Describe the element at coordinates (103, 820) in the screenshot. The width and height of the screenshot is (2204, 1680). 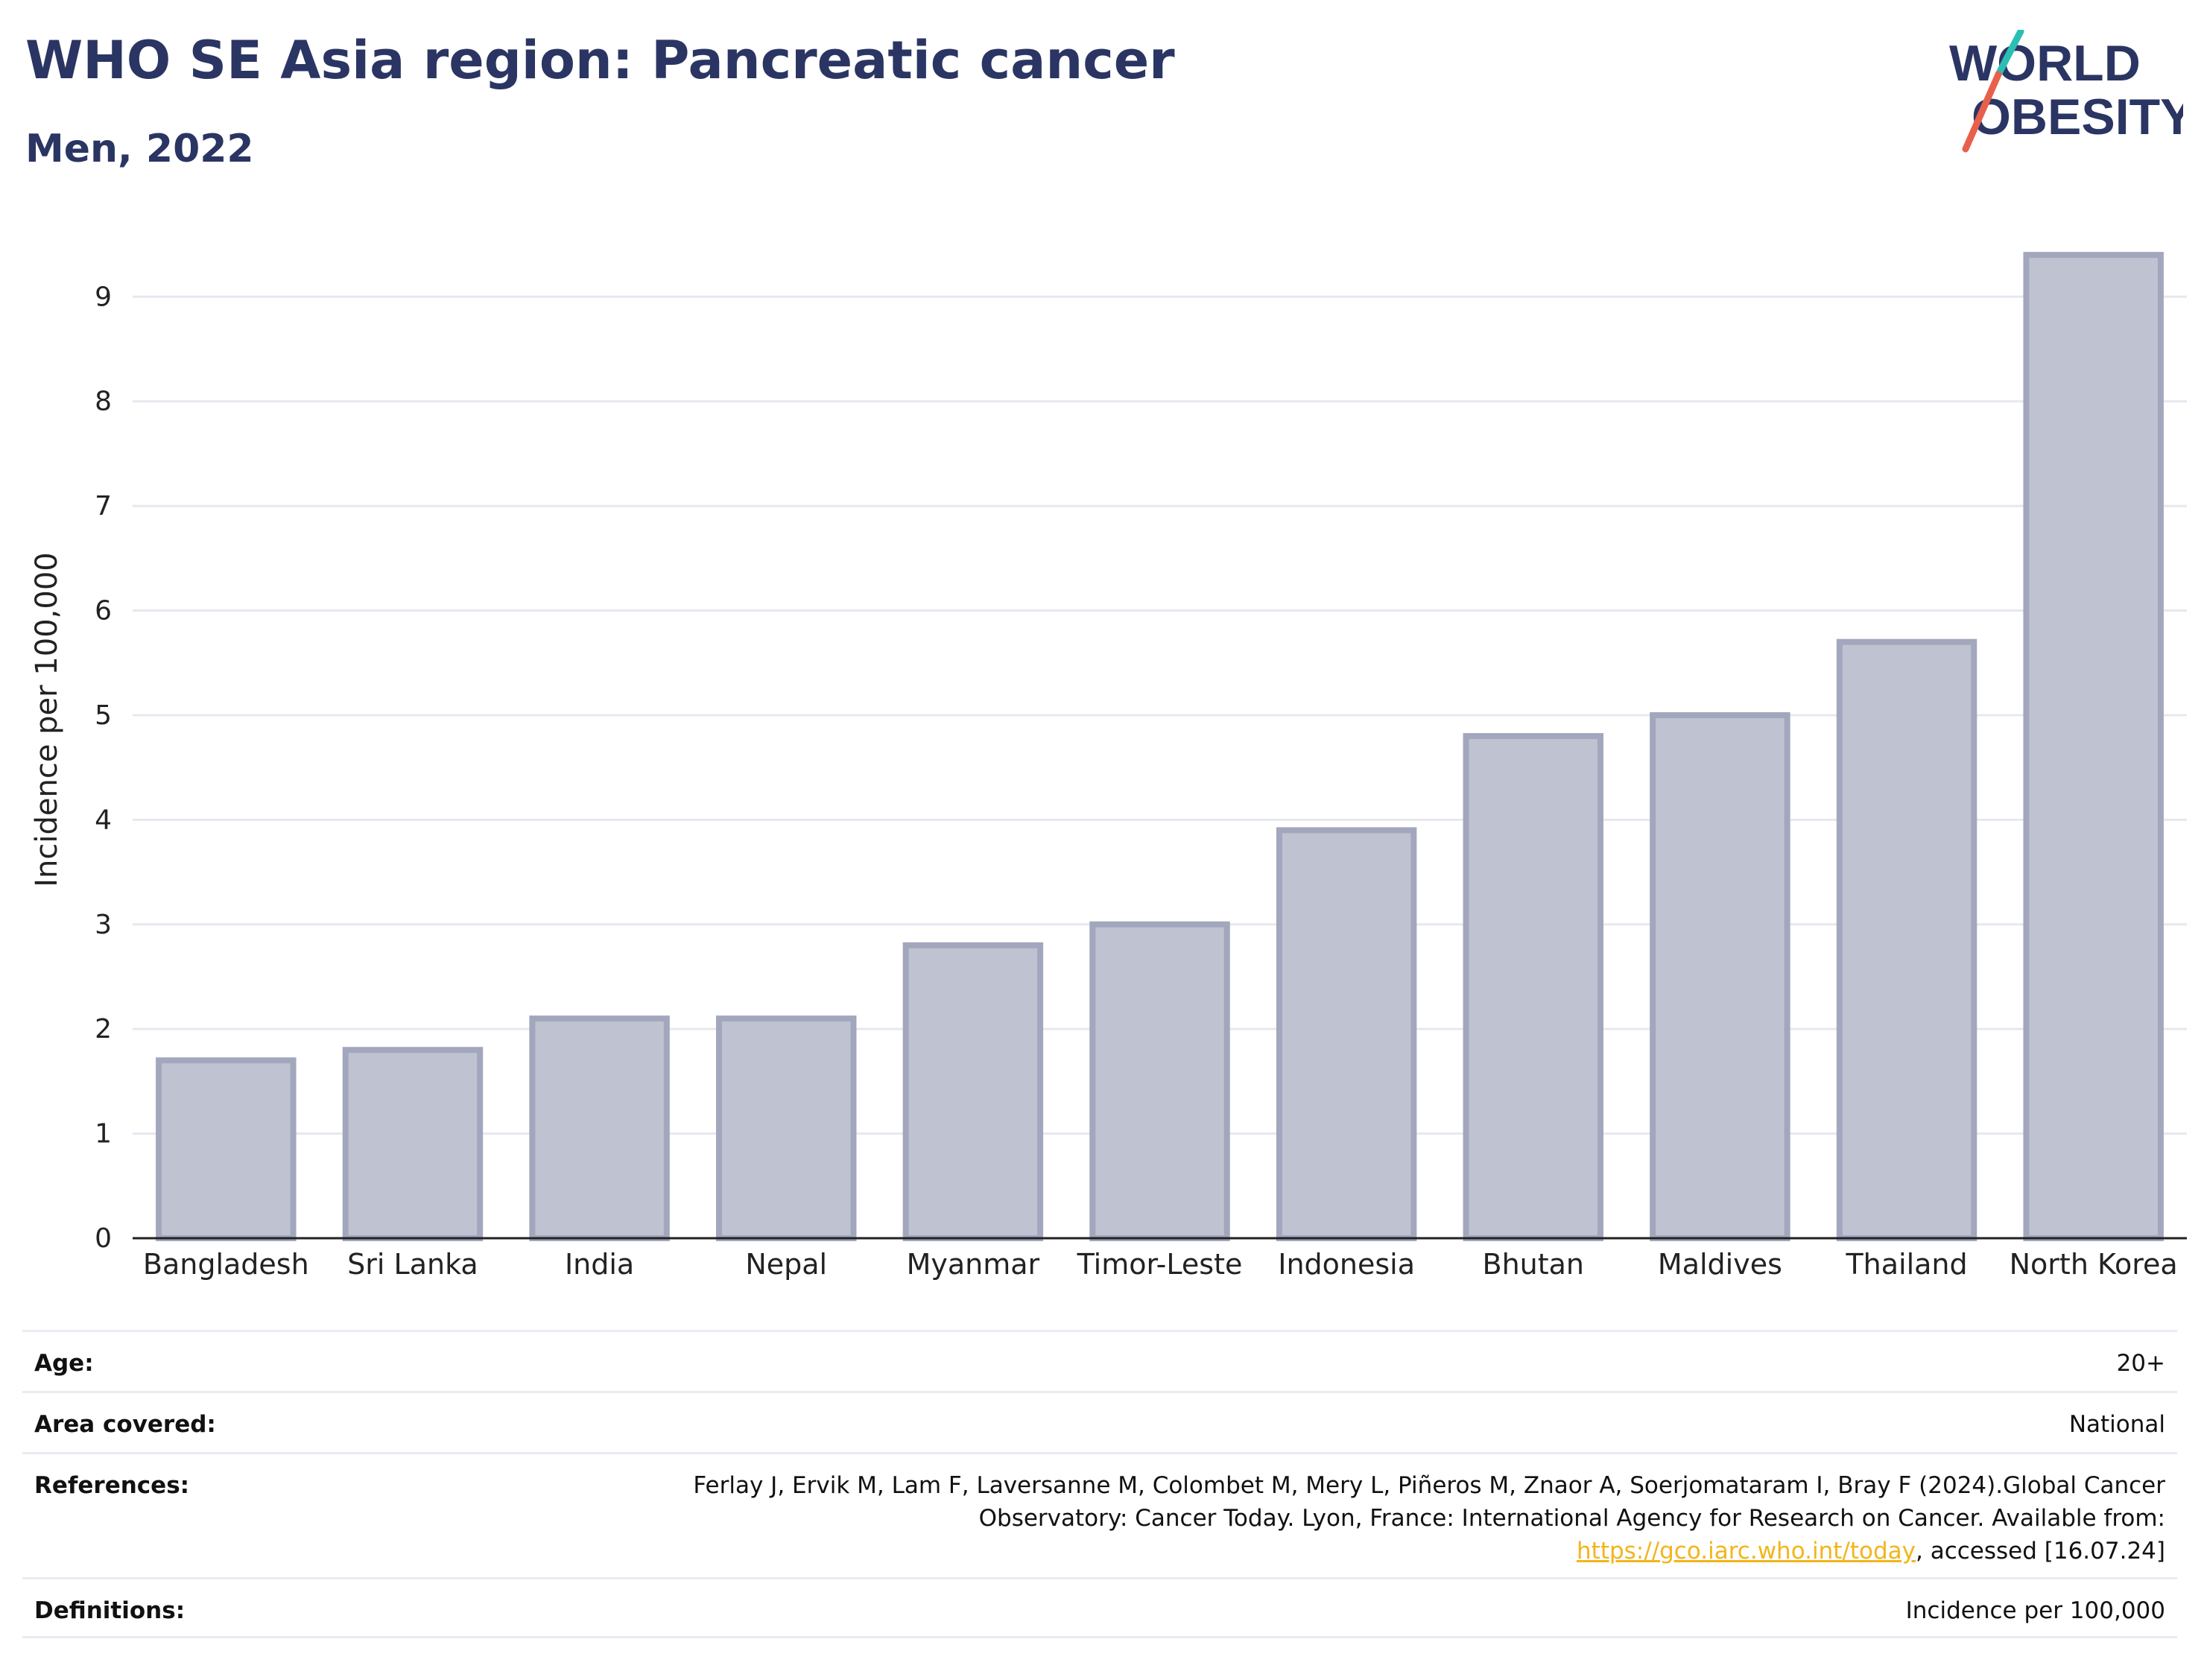
I see `y-tick-label: 4` at that location.